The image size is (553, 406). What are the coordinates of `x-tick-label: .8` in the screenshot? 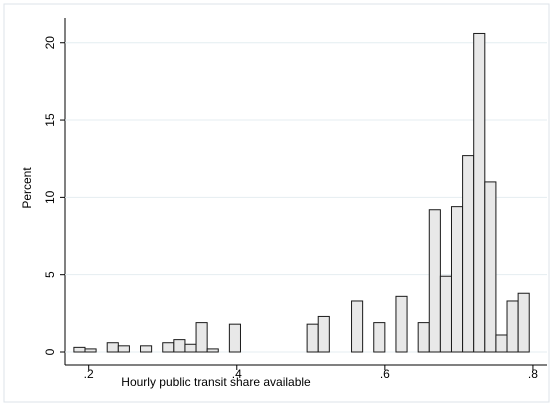 It's located at (533, 374).